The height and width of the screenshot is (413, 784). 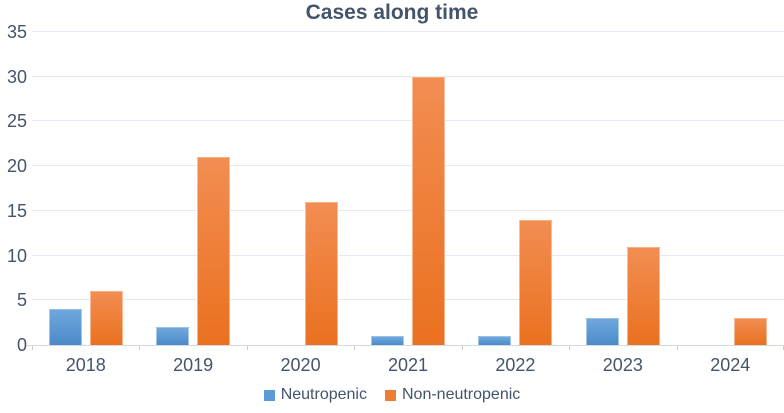 What do you see at coordinates (730, 188) in the screenshot?
I see `bar-group-2024` at bounding box center [730, 188].